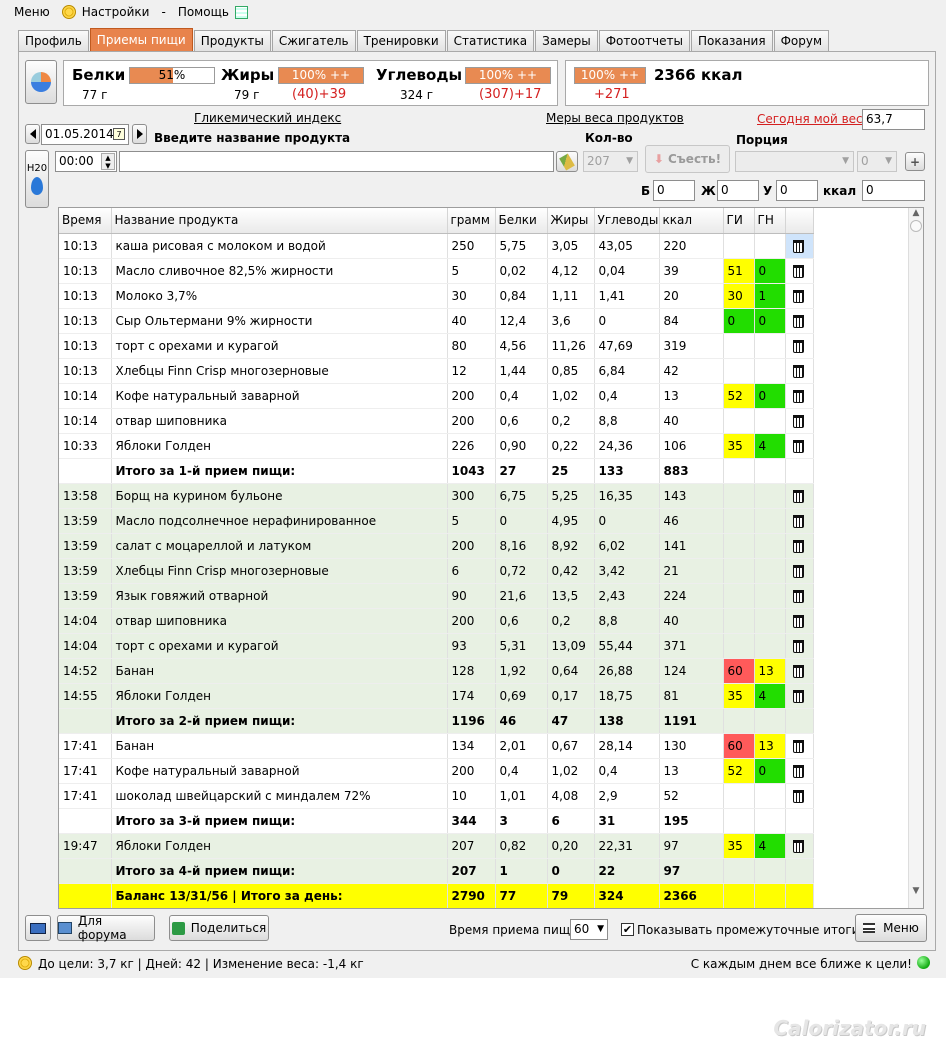 Image resolution: width=946 pixels, height=1050 pixels. Describe the element at coordinates (490, 40) in the screenshot. I see `tab-5: Статистика` at that location.